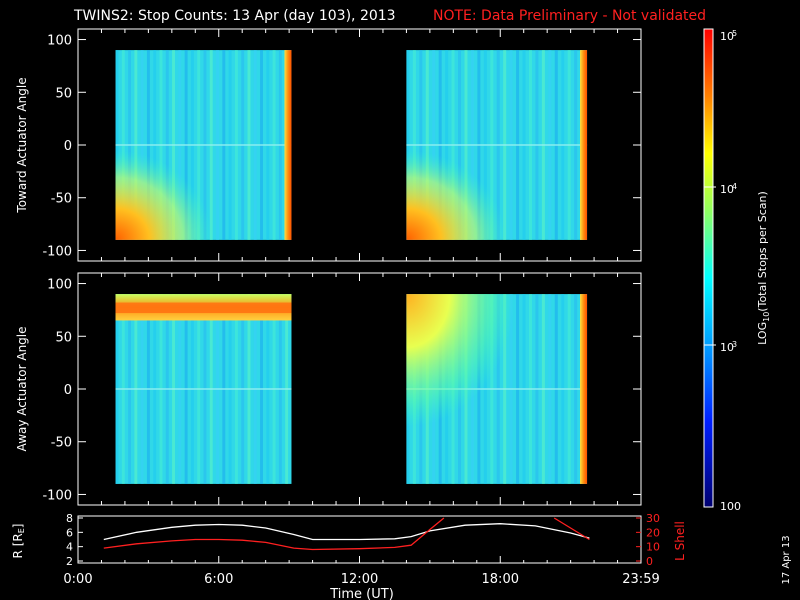 The width and height of the screenshot is (800, 600). I want to click on colorbar-tick-min: 100, so click(730, 506).